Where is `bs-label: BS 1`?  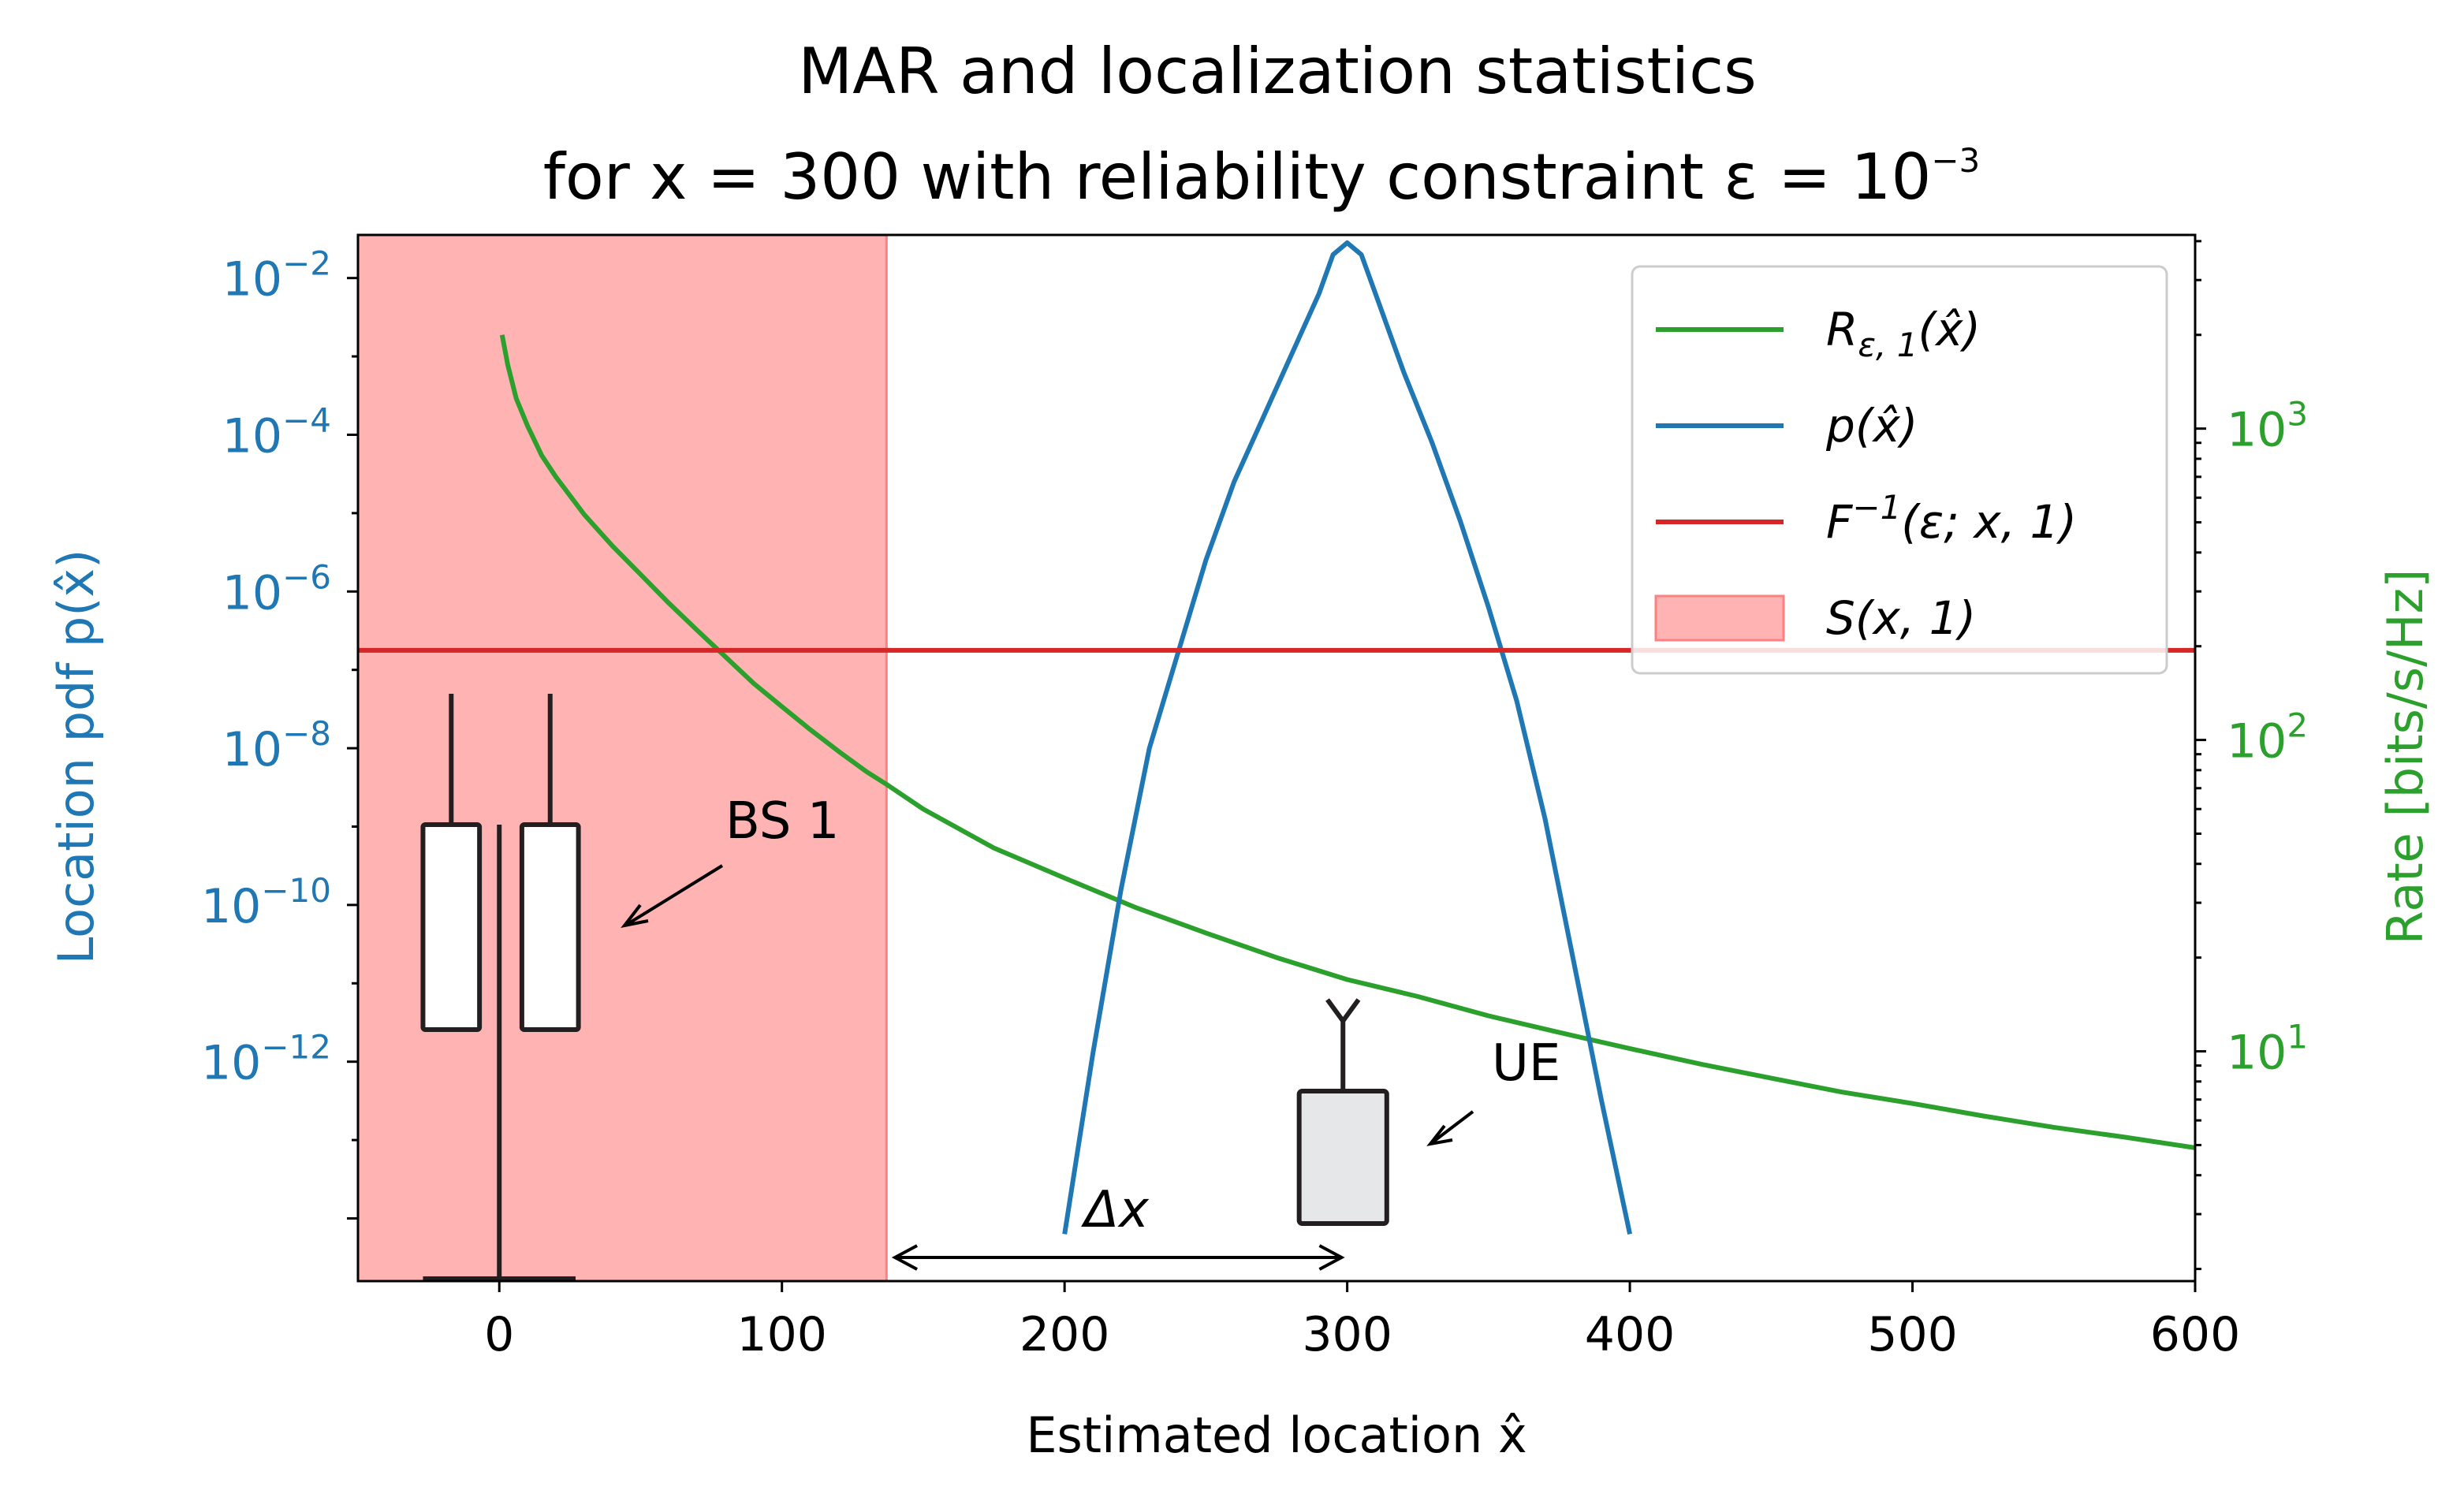
bs-label: BS 1 is located at coordinates (782, 821).